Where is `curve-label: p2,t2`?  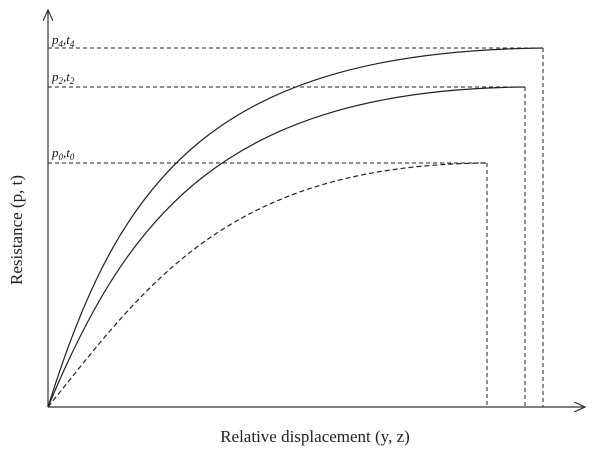
curve-label: p2,t2 is located at coordinates (63, 77).